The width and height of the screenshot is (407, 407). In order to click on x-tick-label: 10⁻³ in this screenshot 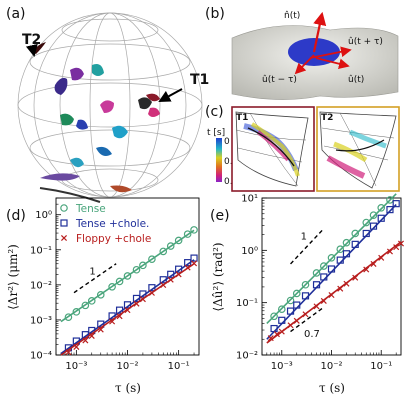, I will do `click(282, 366)`.